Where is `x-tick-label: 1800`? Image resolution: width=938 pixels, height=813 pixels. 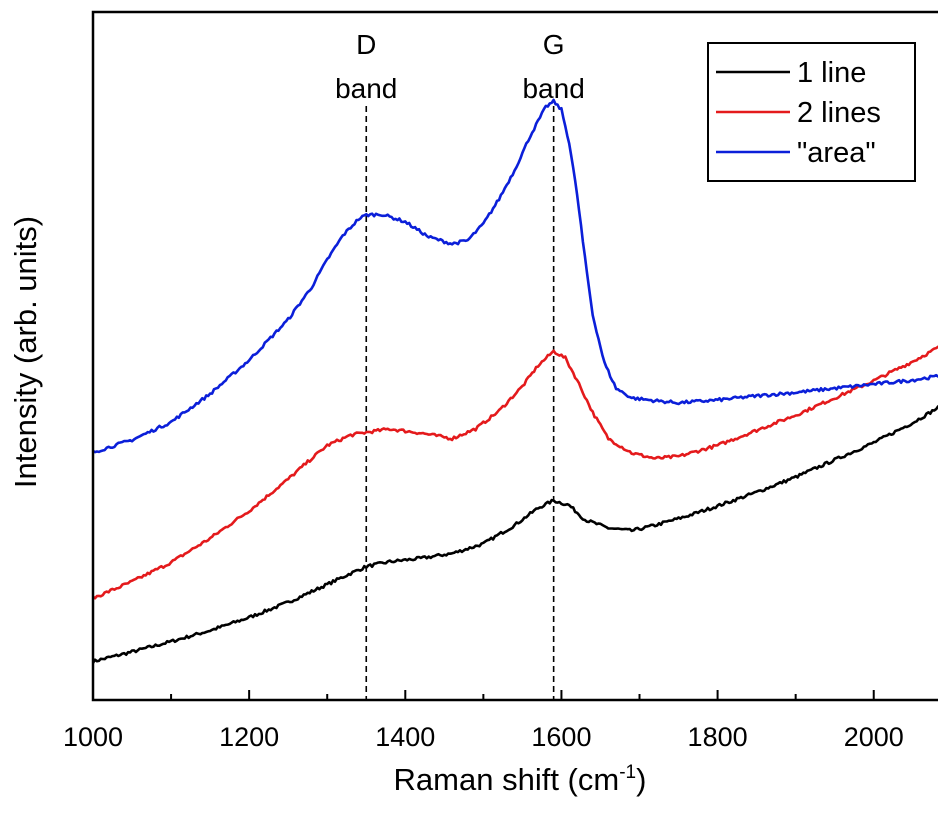 x-tick-label: 1800 is located at coordinates (718, 737).